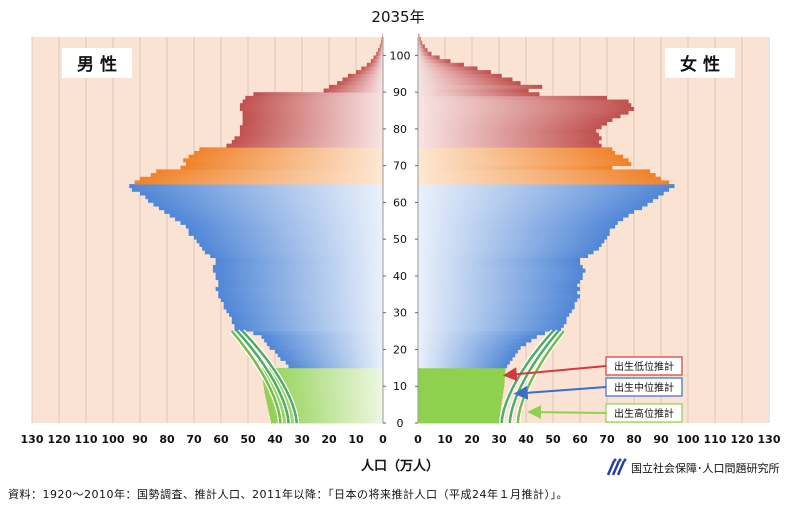 The width and height of the screenshot is (797, 514). What do you see at coordinates (400, 92) in the screenshot?
I see `age-tick-label: 90` at bounding box center [400, 92].